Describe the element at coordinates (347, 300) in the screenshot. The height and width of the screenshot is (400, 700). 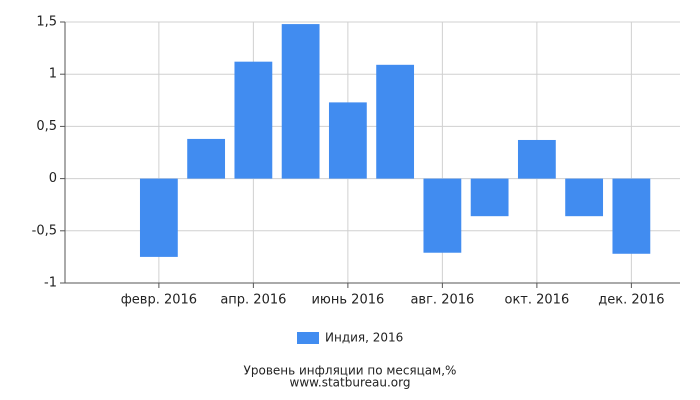
I see `x-tick-label: июнь 2016` at that location.